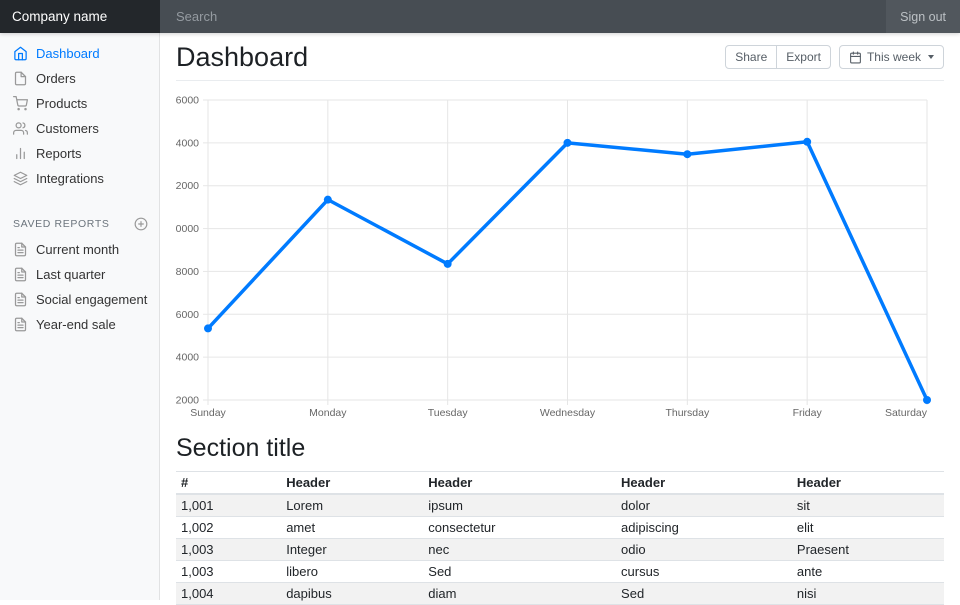 This screenshot has height=605, width=960. I want to click on saved-report-link: Year-end sale, so click(80, 324).